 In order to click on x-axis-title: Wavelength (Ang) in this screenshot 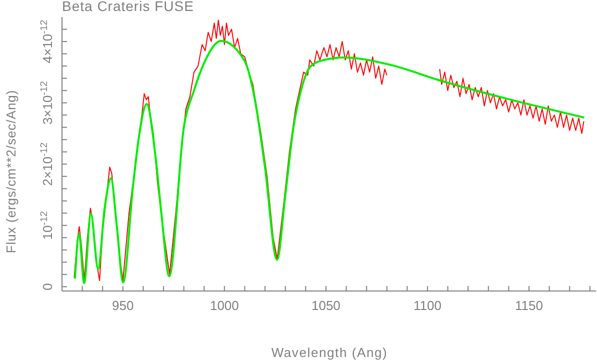, I will do `click(329, 352)`.